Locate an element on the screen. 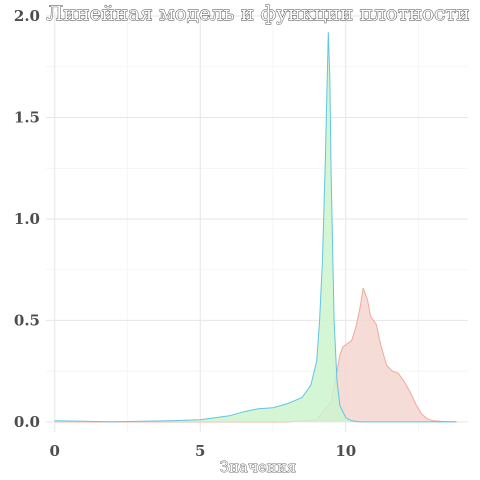  x-tick-label: 5 is located at coordinates (200, 451).